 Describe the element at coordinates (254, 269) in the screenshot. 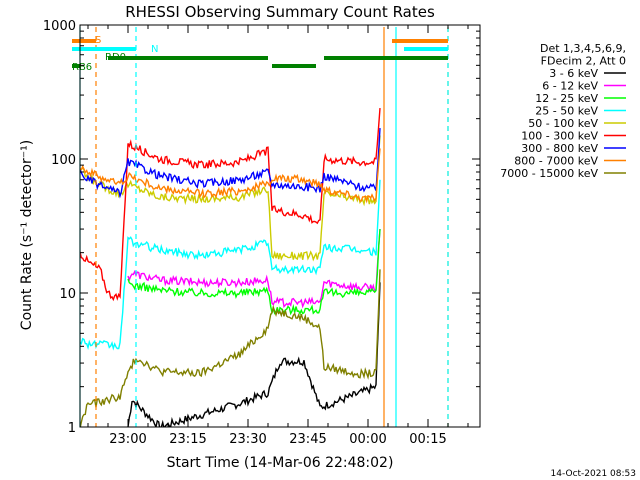

I see `series-line-6-12kev` at that location.